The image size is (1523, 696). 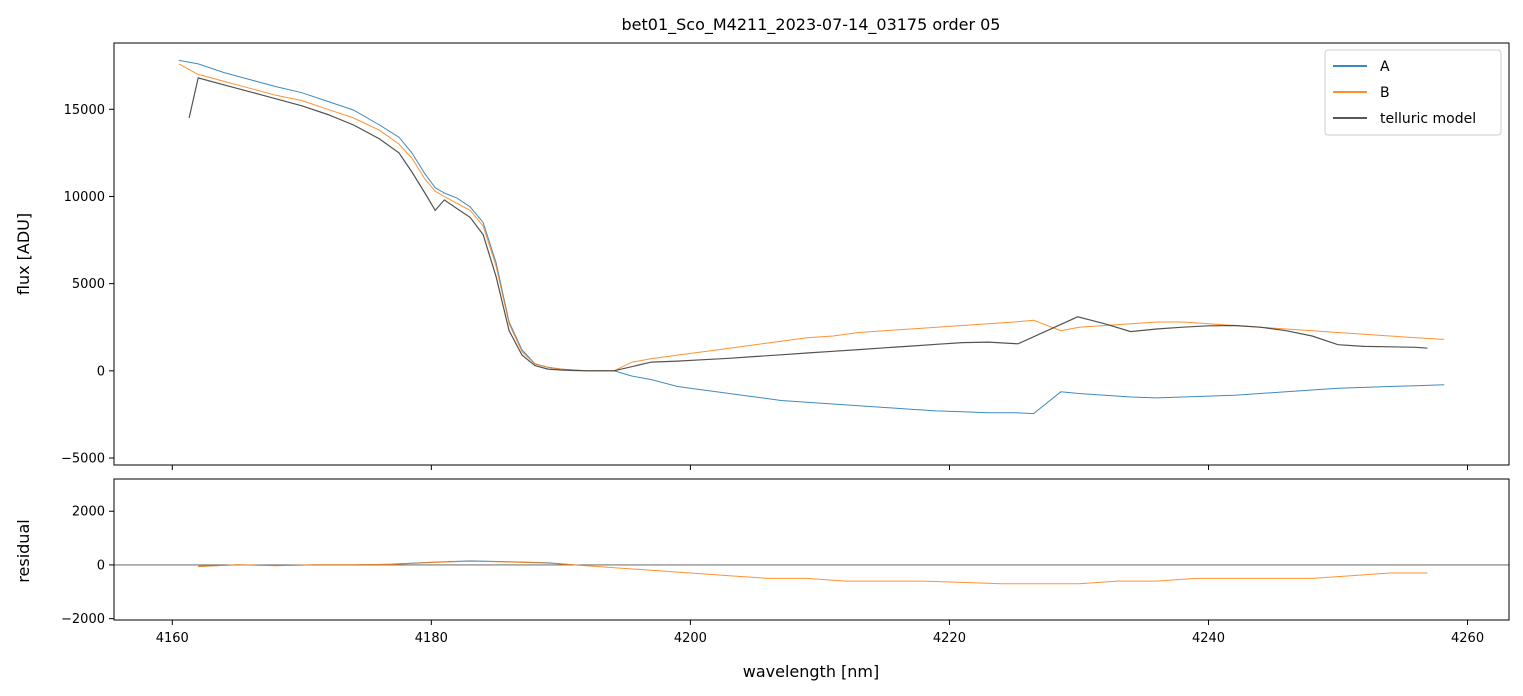 I want to click on legend-label-telluric: telluric model, so click(x=1428, y=119).